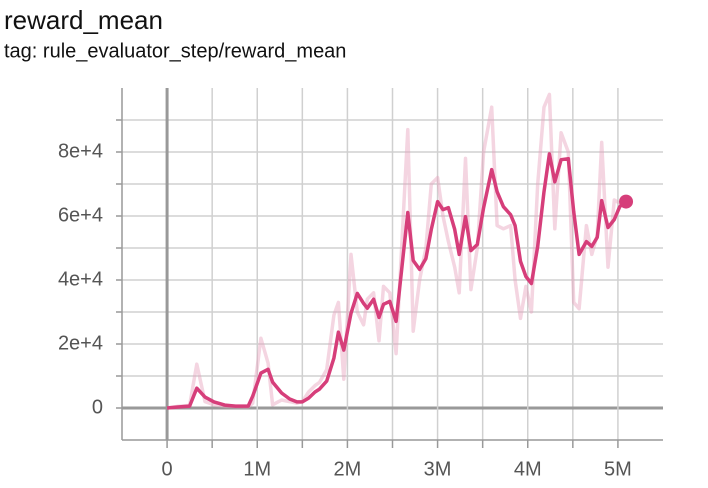 This screenshot has width=708, height=488. What do you see at coordinates (167, 469) in the screenshot?
I see `x-tick-label: 0` at bounding box center [167, 469].